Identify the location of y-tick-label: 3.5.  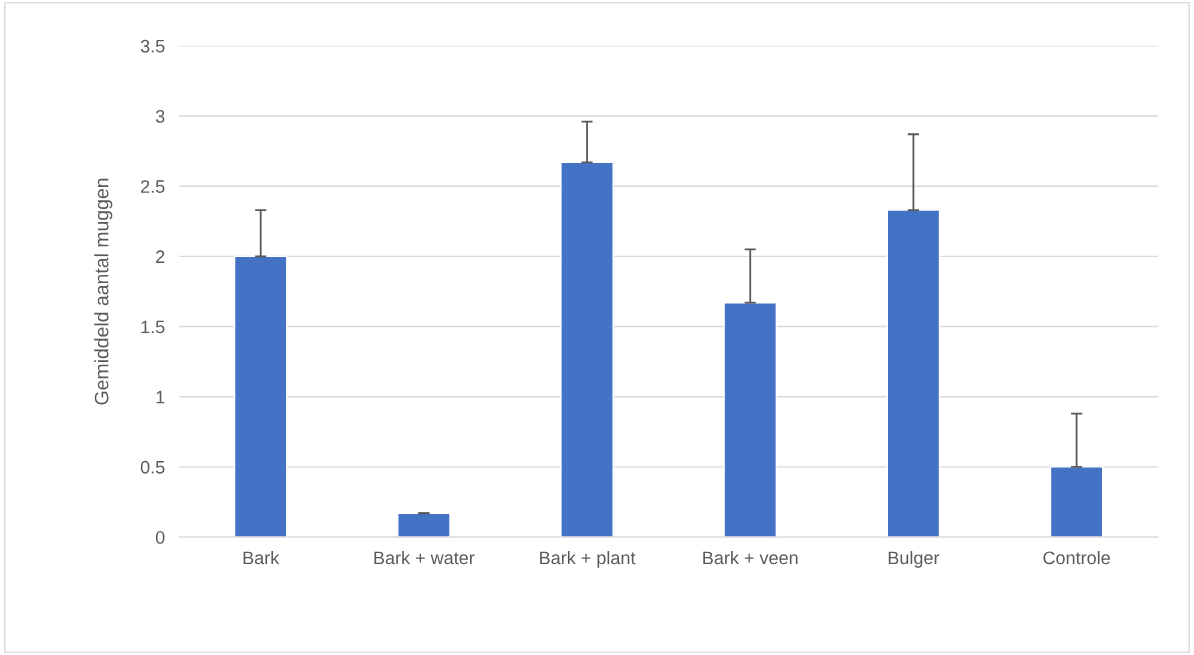
(152, 46).